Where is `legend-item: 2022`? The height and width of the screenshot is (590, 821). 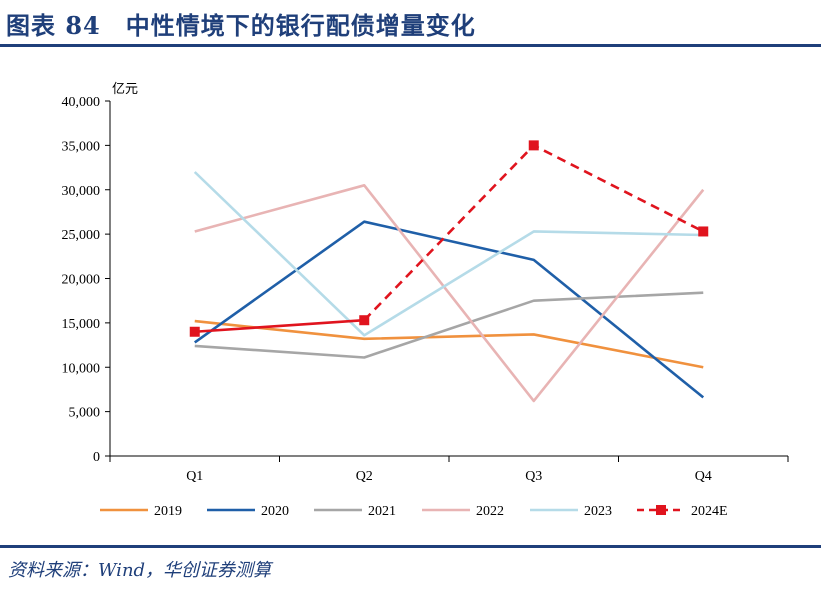 legend-item: 2022 is located at coordinates (463, 511).